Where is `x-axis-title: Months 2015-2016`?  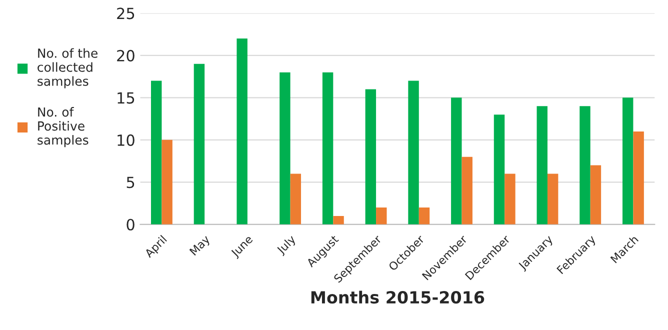
x-axis-title: Months 2015-2016 is located at coordinates (397, 297).